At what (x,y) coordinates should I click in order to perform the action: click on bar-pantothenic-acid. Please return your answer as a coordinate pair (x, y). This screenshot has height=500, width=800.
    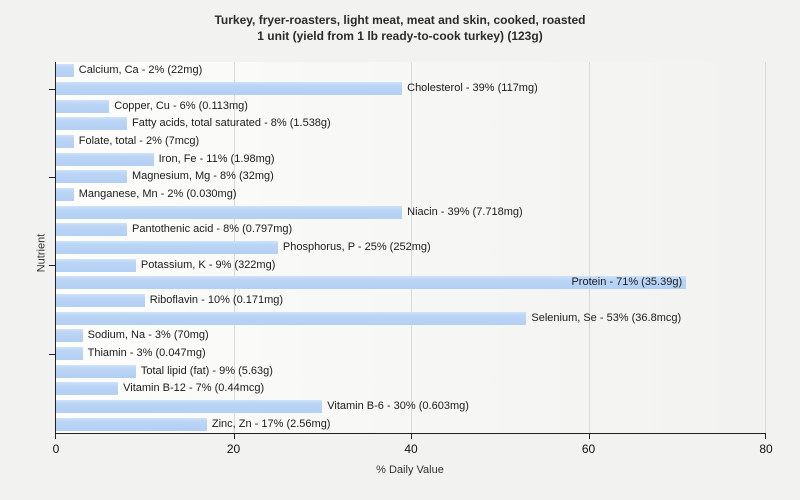
    Looking at the image, I should click on (91, 230).